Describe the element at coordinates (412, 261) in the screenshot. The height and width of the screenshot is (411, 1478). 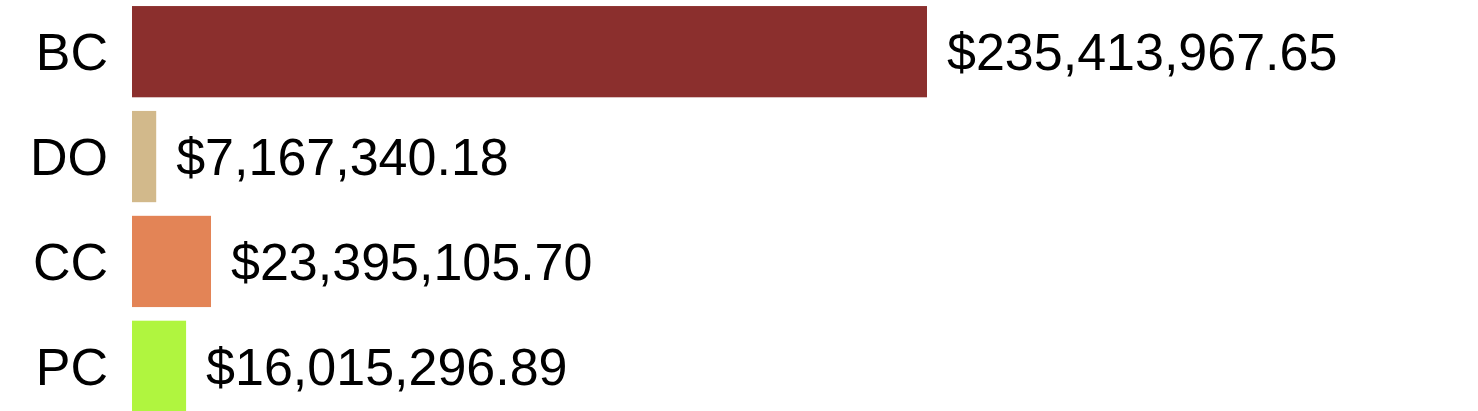
I see `data-label: $23,395,105.70` at that location.